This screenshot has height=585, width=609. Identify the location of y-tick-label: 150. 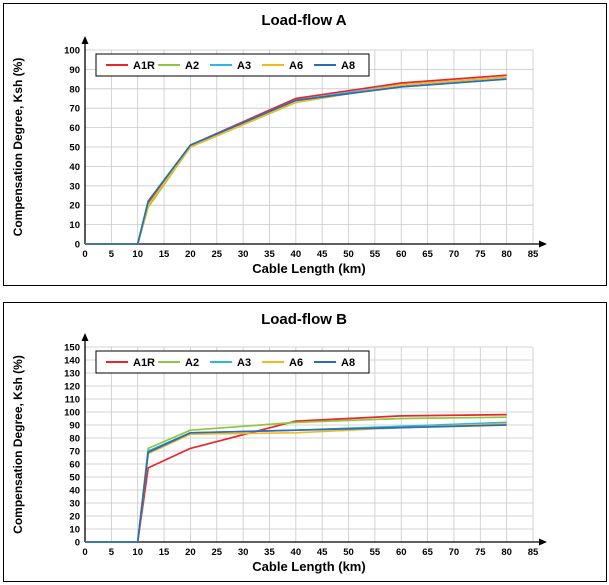
(72, 348).